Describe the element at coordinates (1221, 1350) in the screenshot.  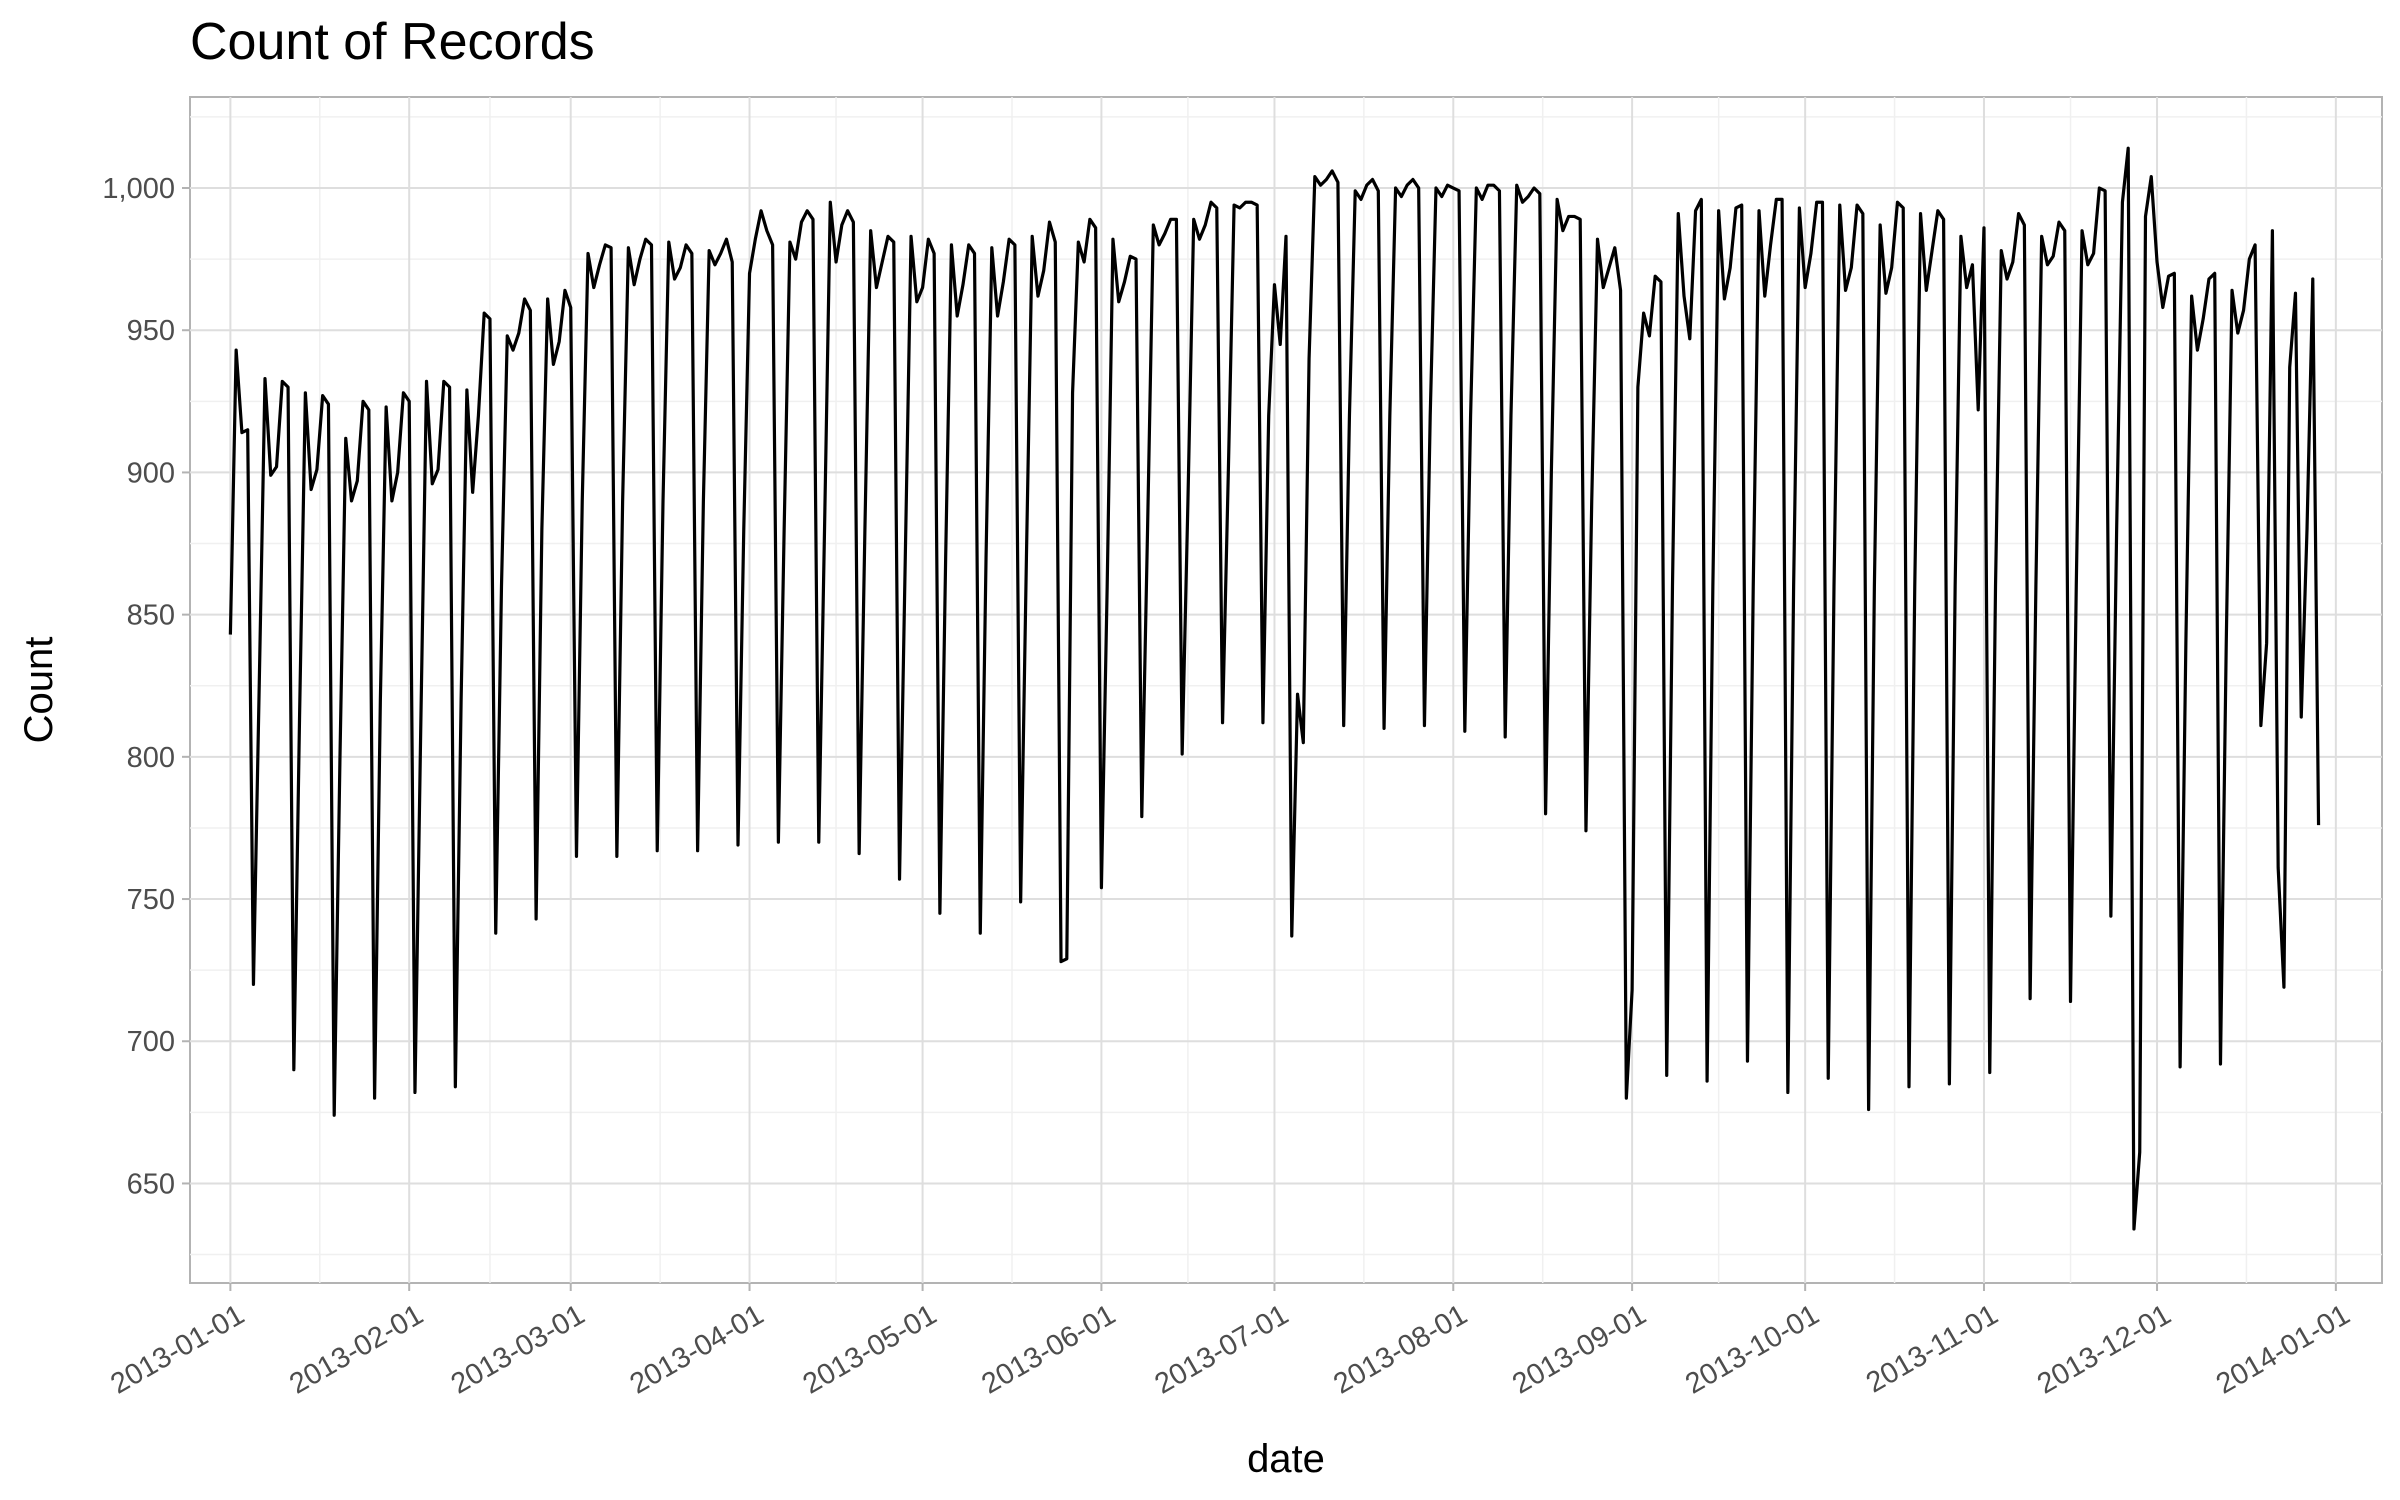
I see `x-tick-label: 2013-07-01` at that location.